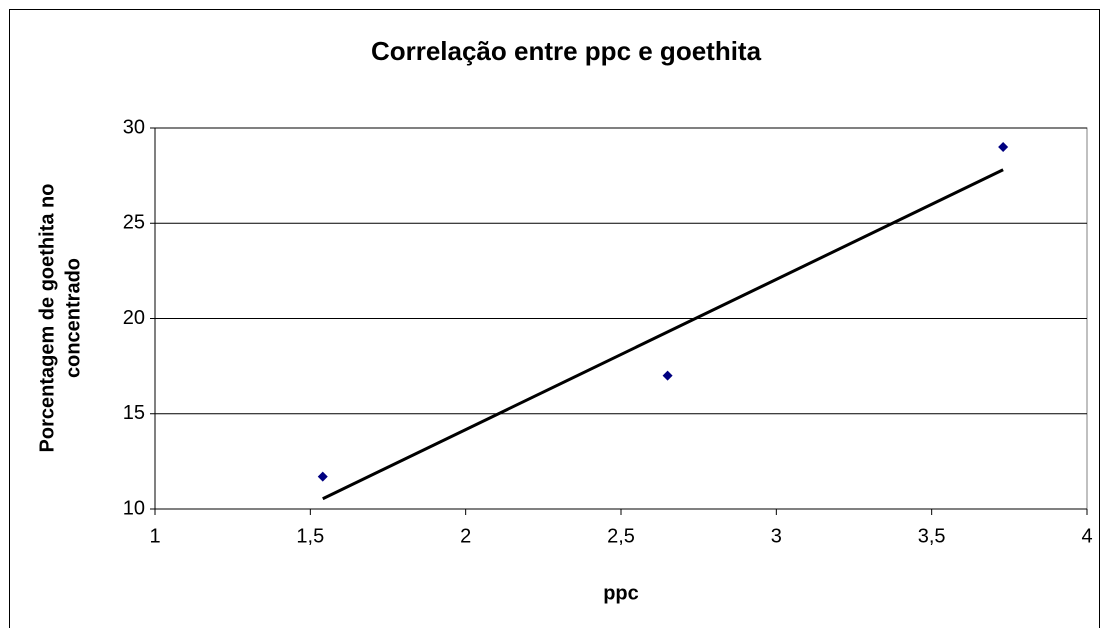 The width and height of the screenshot is (1109, 628). Describe the element at coordinates (134, 318) in the screenshot. I see `y-tick-label: 20` at that location.